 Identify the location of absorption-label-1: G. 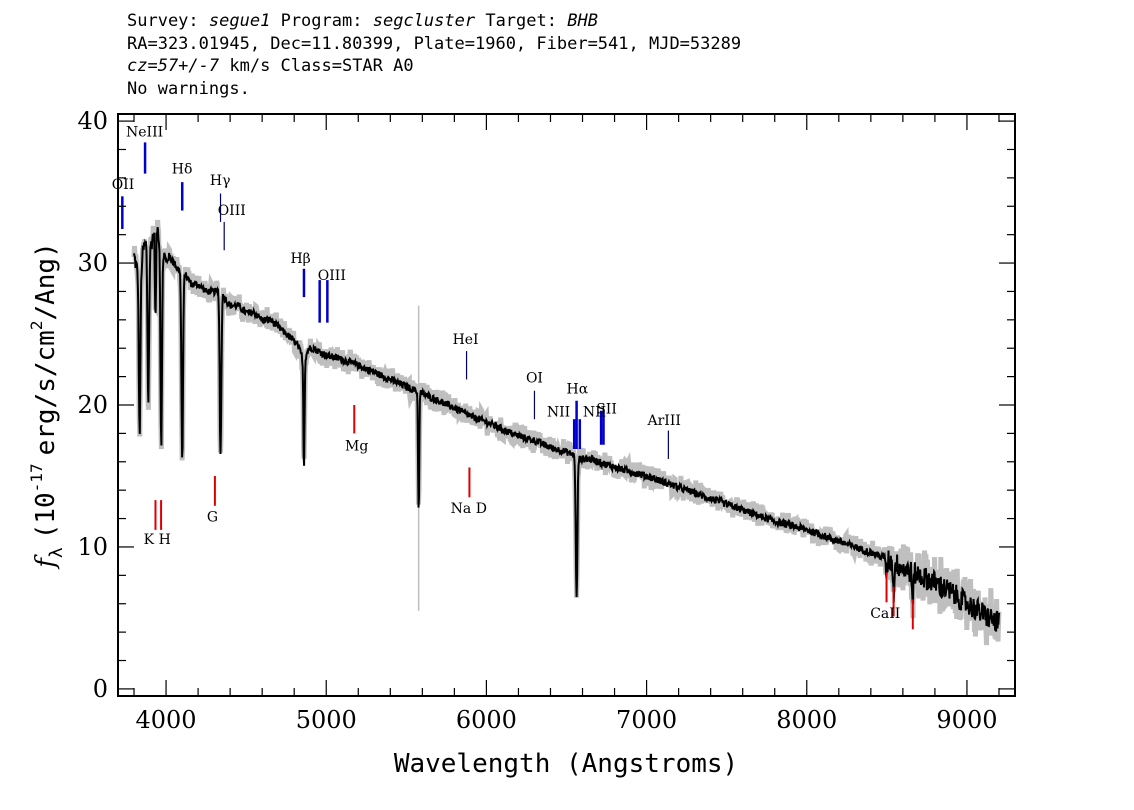
(212, 517).